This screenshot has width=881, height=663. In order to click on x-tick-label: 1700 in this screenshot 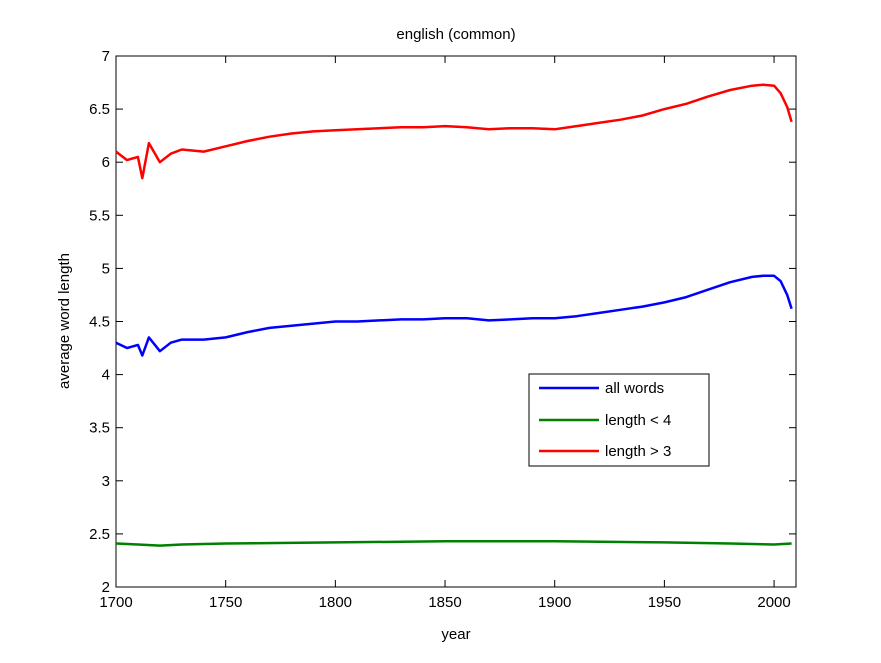, I will do `click(115, 602)`.